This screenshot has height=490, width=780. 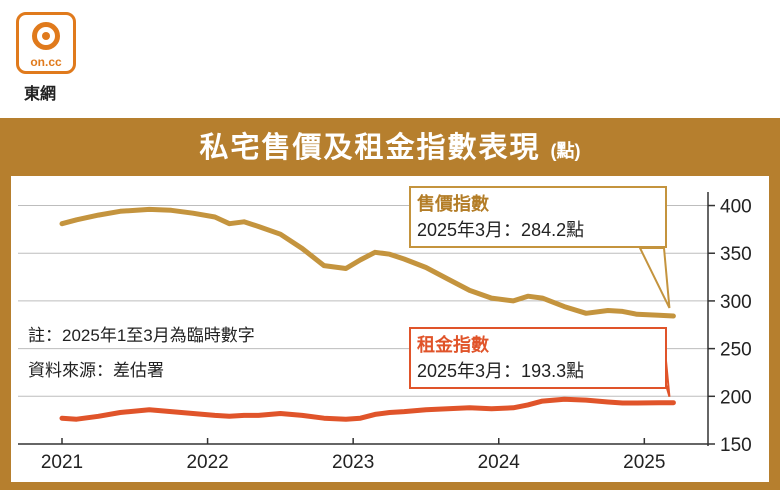 What do you see at coordinates (453, 204) in the screenshot?
I see `sale-callout-title: 售價指數` at bounding box center [453, 204].